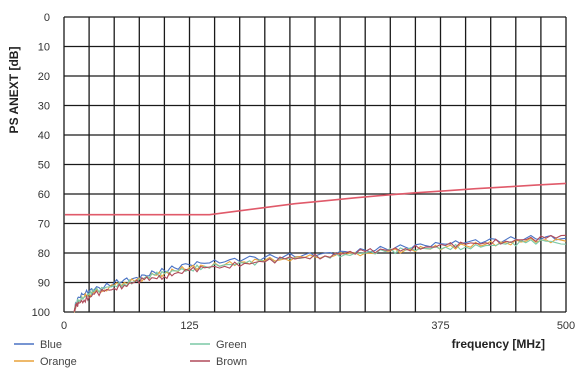 The image size is (581, 378). What do you see at coordinates (231, 362) in the screenshot?
I see `legend-label-brown: Brown` at bounding box center [231, 362].